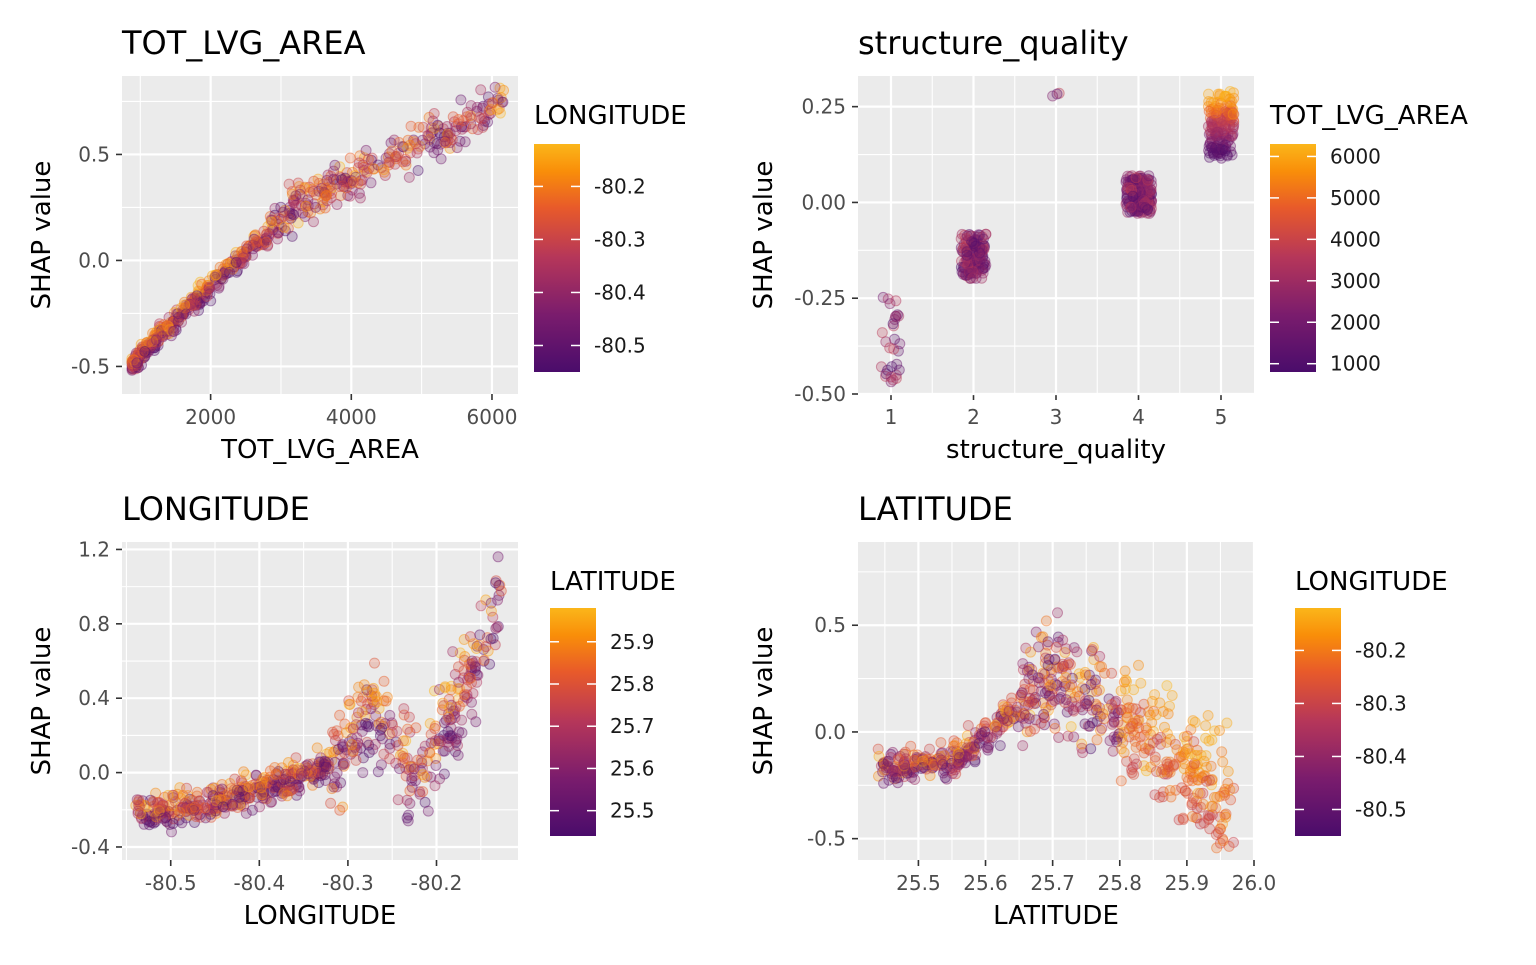 This screenshot has height=965, width=1536. What do you see at coordinates (918, 883) in the screenshot?
I see `x-tick-label: 25.5` at bounding box center [918, 883].